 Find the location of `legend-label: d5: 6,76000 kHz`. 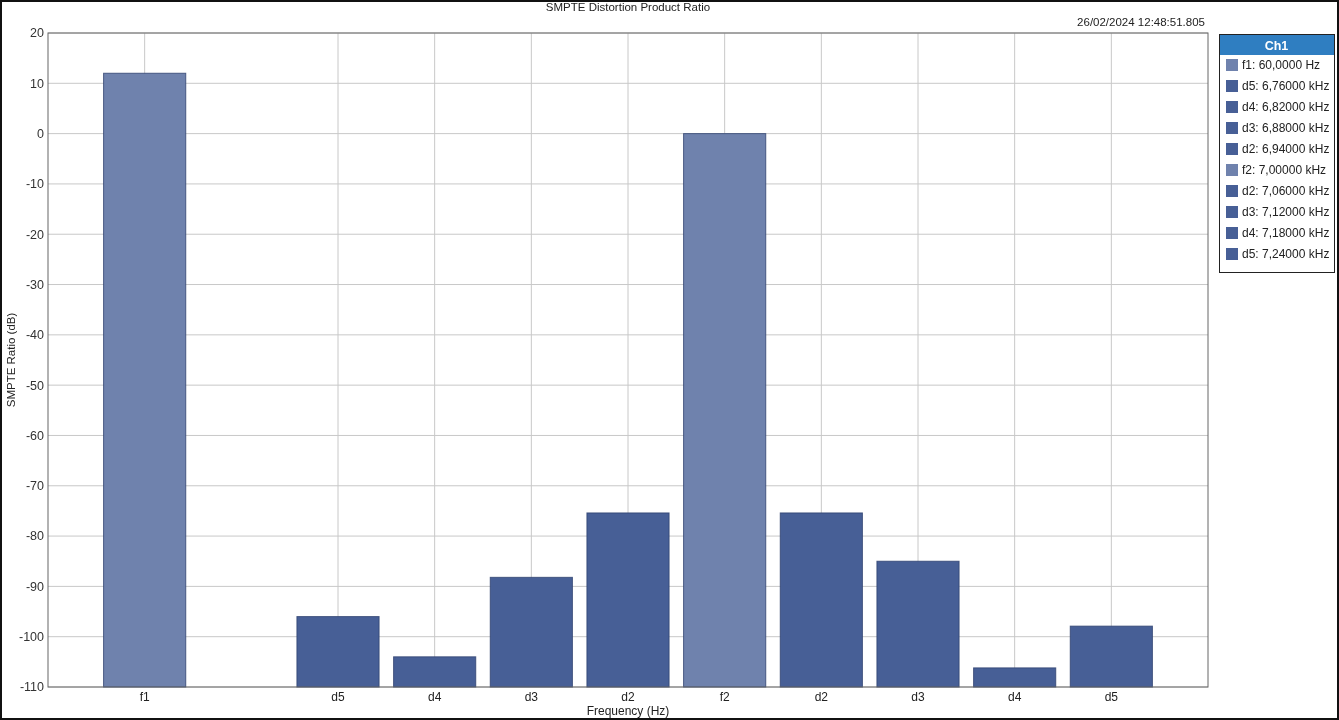

legend-label: d5: 6,76000 kHz is located at coordinates (1286, 86).